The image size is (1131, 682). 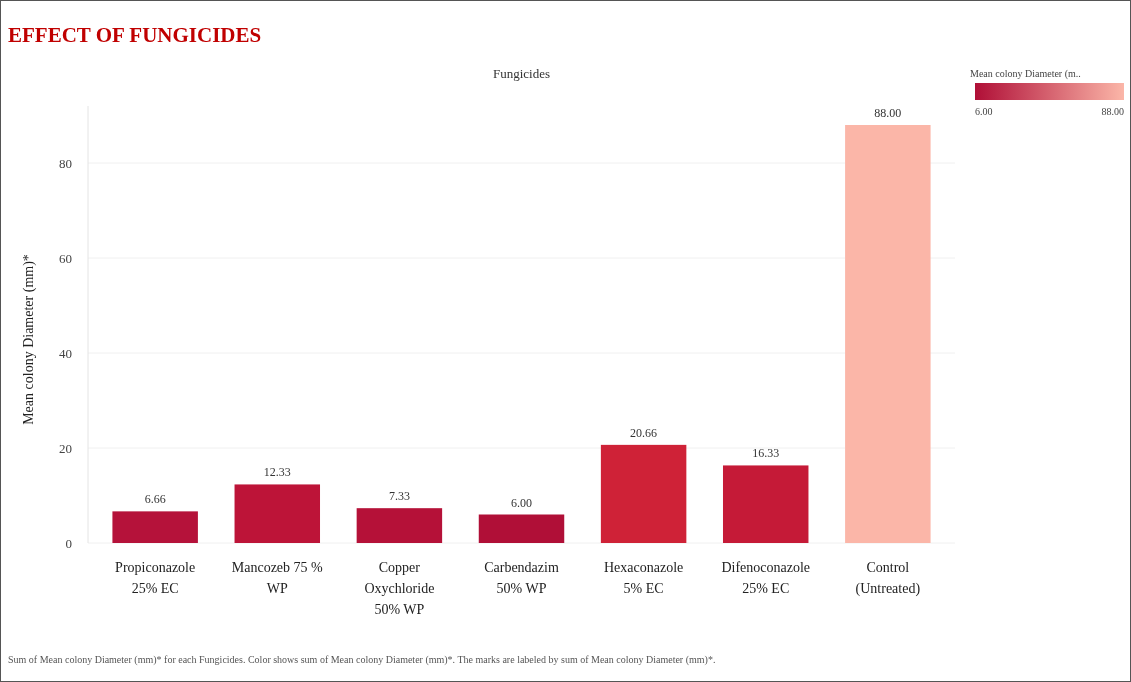 I want to click on data-label: 6.00, so click(x=521, y=502).